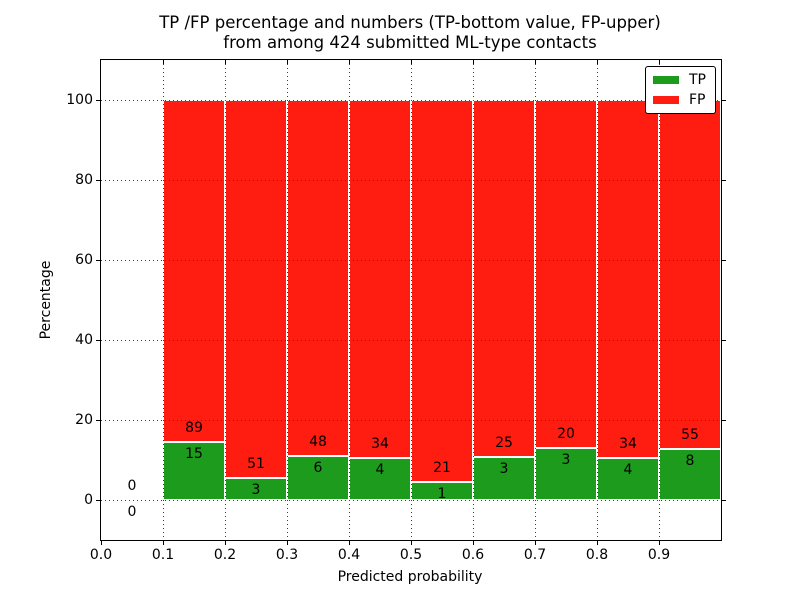 The height and width of the screenshot is (600, 800). Describe the element at coordinates (697, 80) in the screenshot. I see `legend-label-tp: TP` at that location.